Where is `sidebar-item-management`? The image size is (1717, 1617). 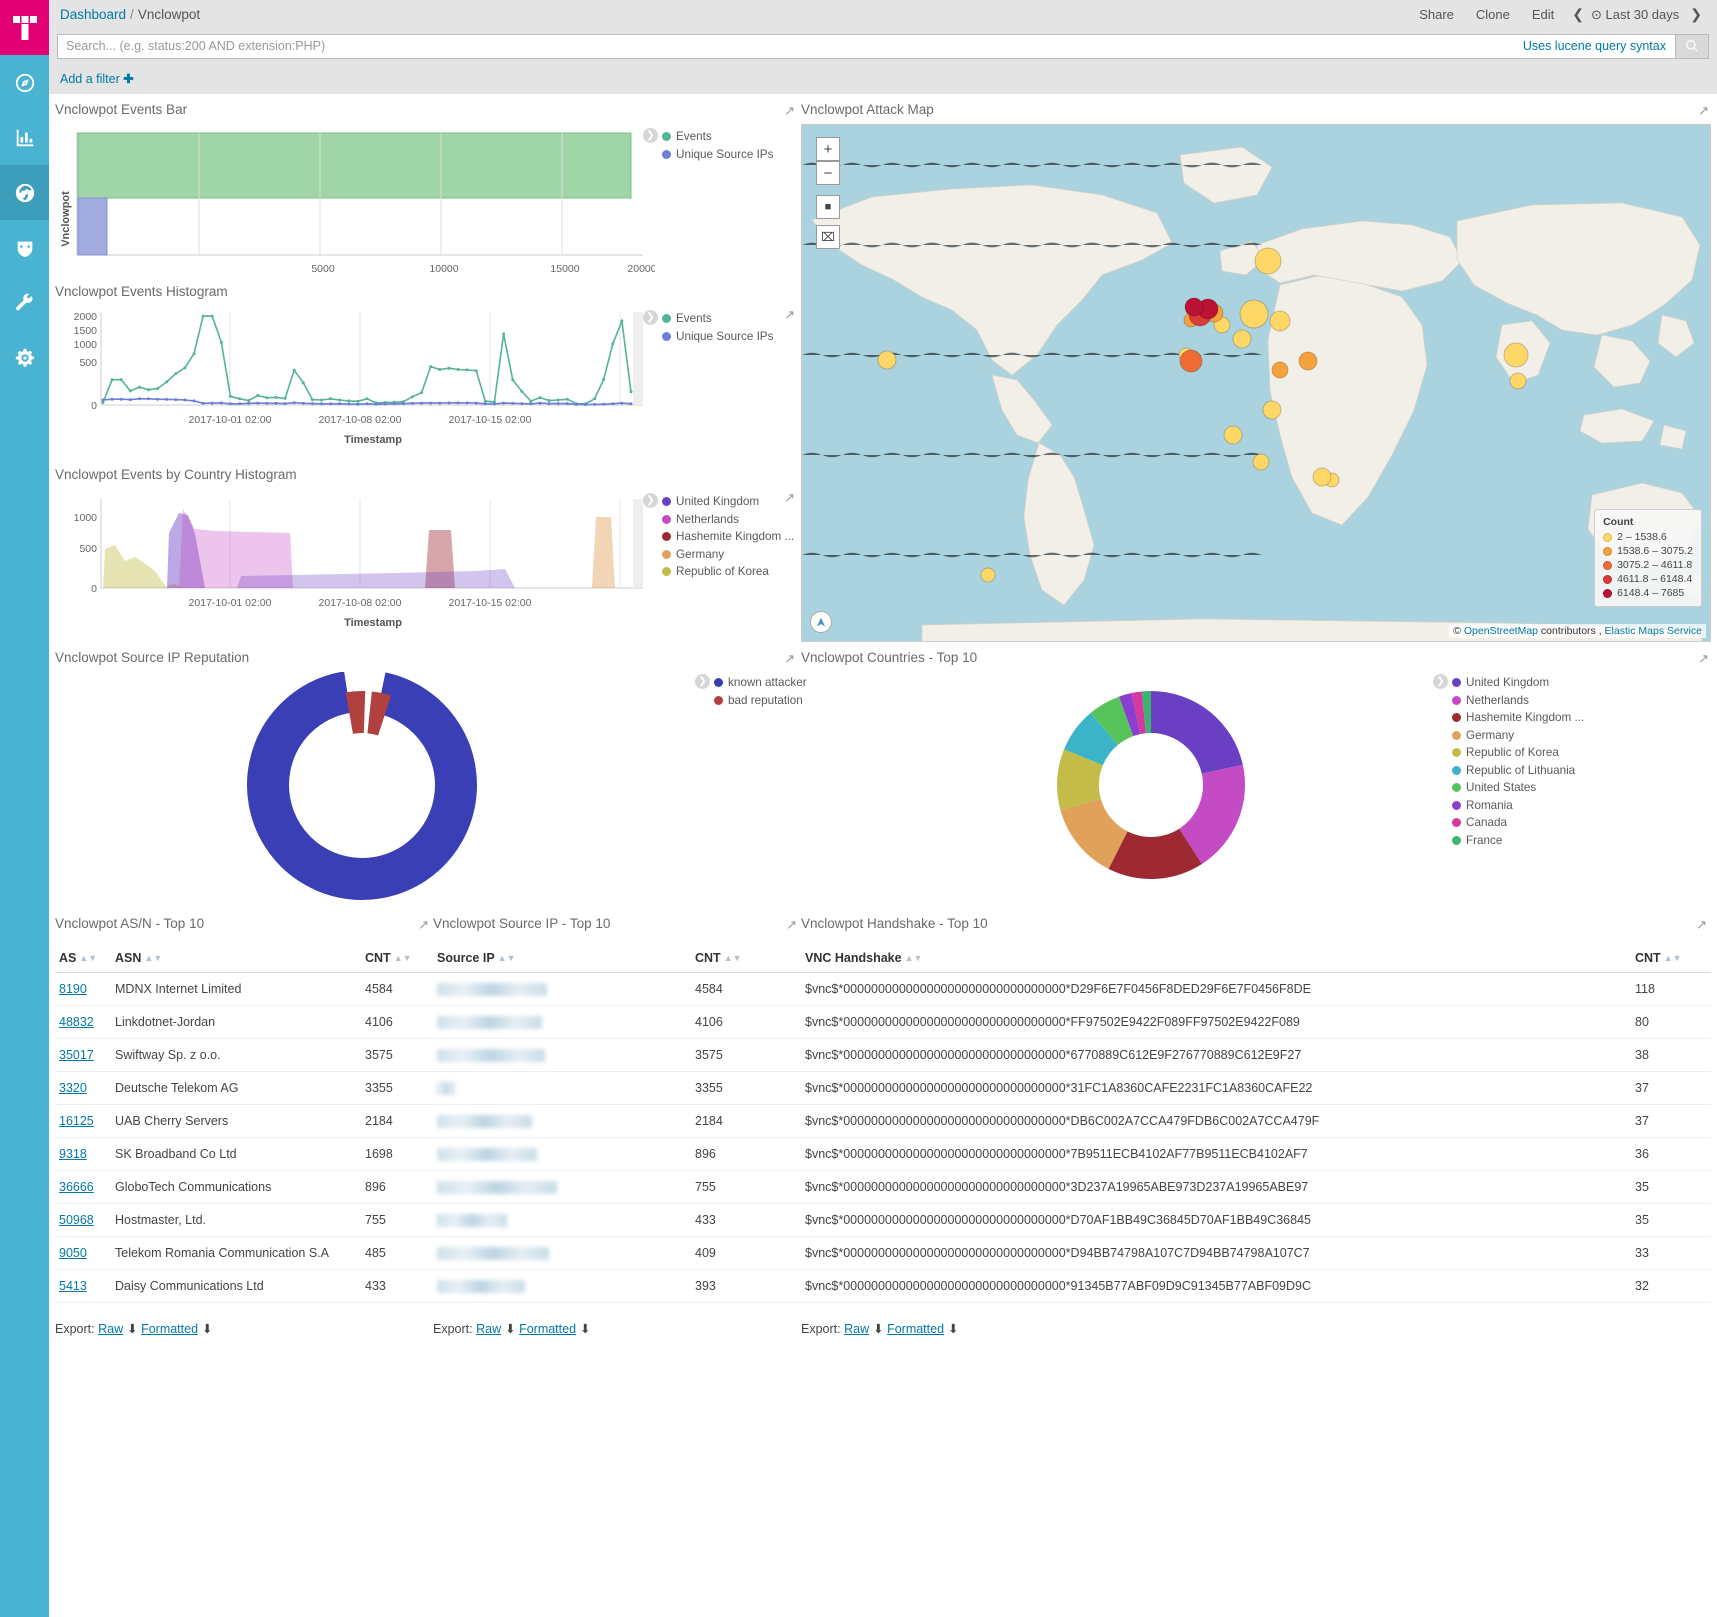
sidebar-item-management is located at coordinates (24, 357).